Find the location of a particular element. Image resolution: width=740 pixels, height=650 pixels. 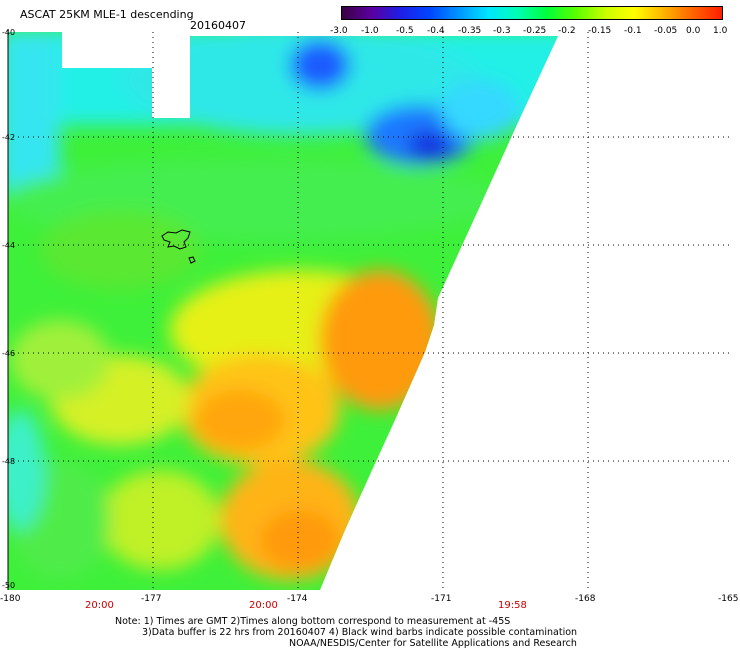

lon-label: -177 is located at coordinates (151, 599).